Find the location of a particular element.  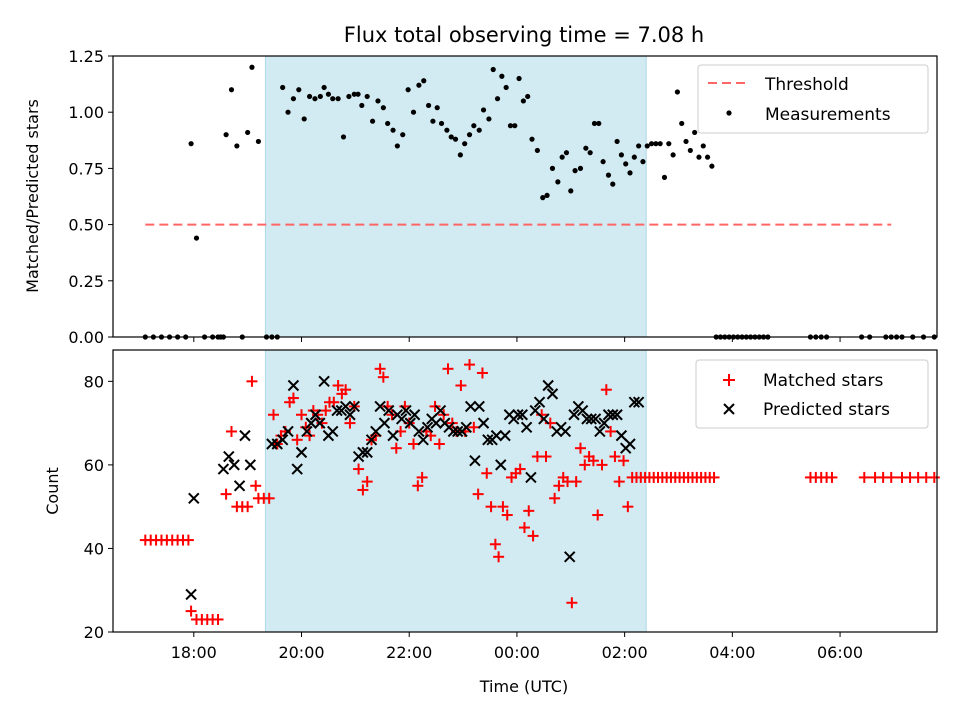

x-tick-label: 20:00 is located at coordinates (301, 652).